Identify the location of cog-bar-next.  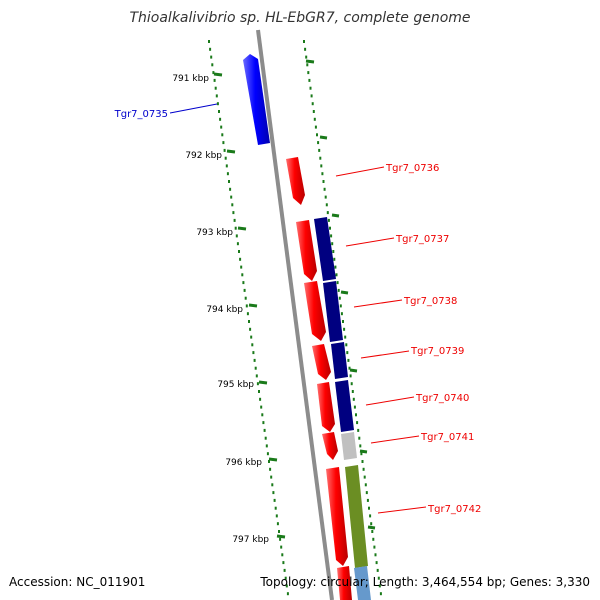
(362, 583).